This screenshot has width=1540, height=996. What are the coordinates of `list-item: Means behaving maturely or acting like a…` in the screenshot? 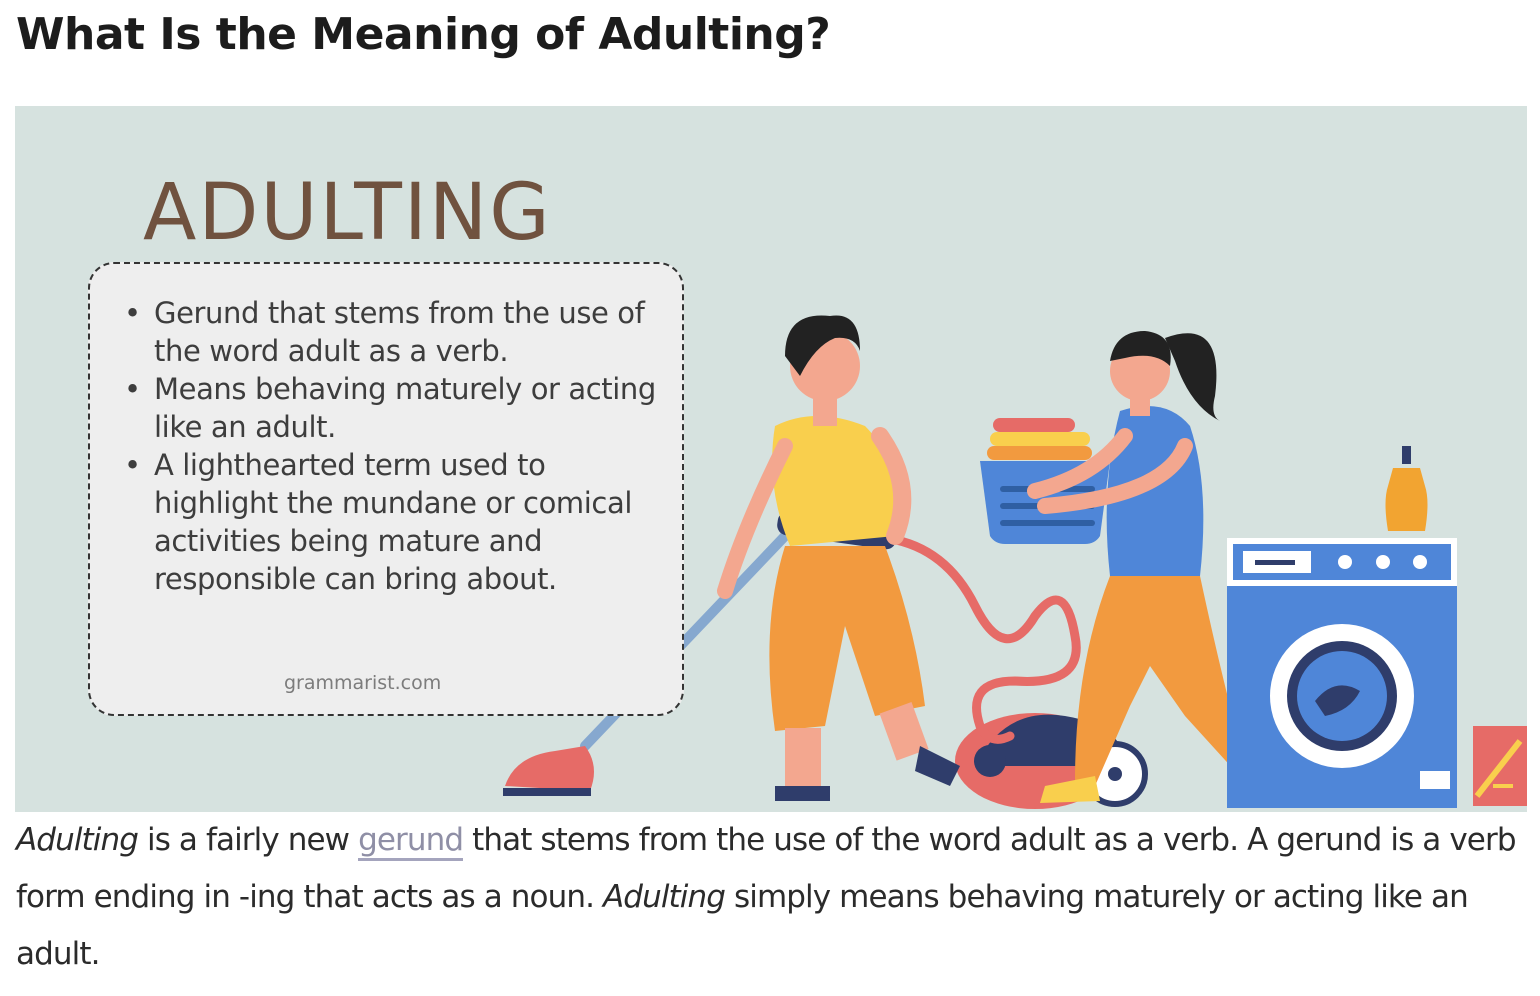 It's located at (399, 408).